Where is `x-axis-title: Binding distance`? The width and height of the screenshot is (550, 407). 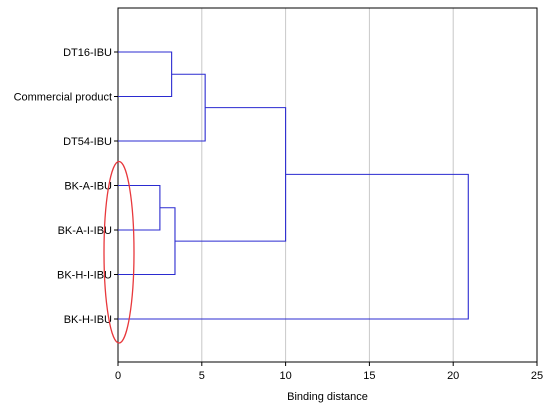 x-axis-title: Binding distance is located at coordinates (327, 397).